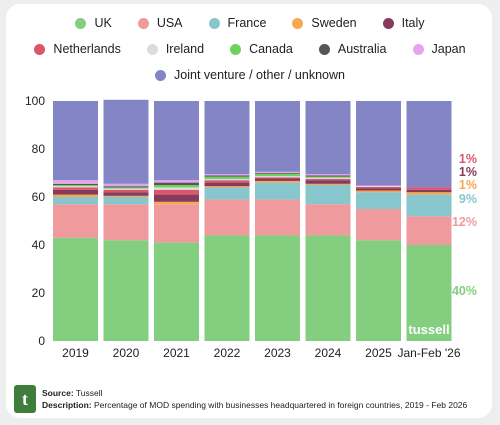 This screenshot has width=500, height=425. I want to click on tussell-watermark: tussell, so click(428, 329).